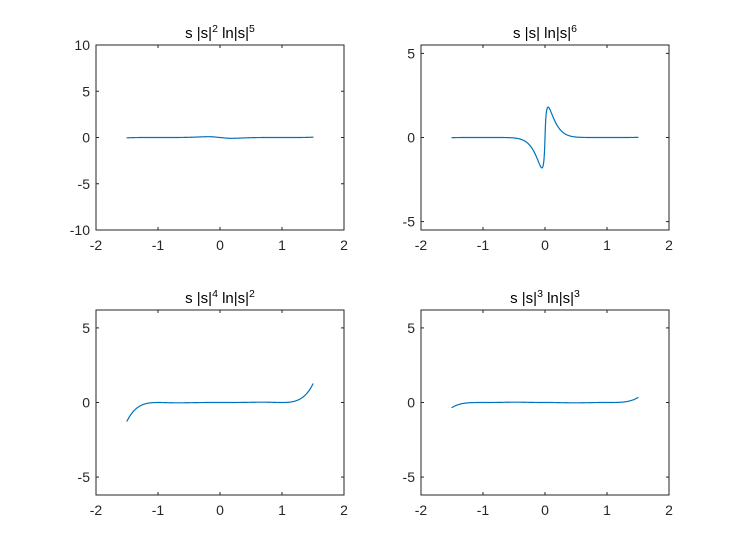 The image size is (741, 556). What do you see at coordinates (542, 33) in the screenshot?
I see `title-text: s |s| ln|s|` at bounding box center [542, 33].